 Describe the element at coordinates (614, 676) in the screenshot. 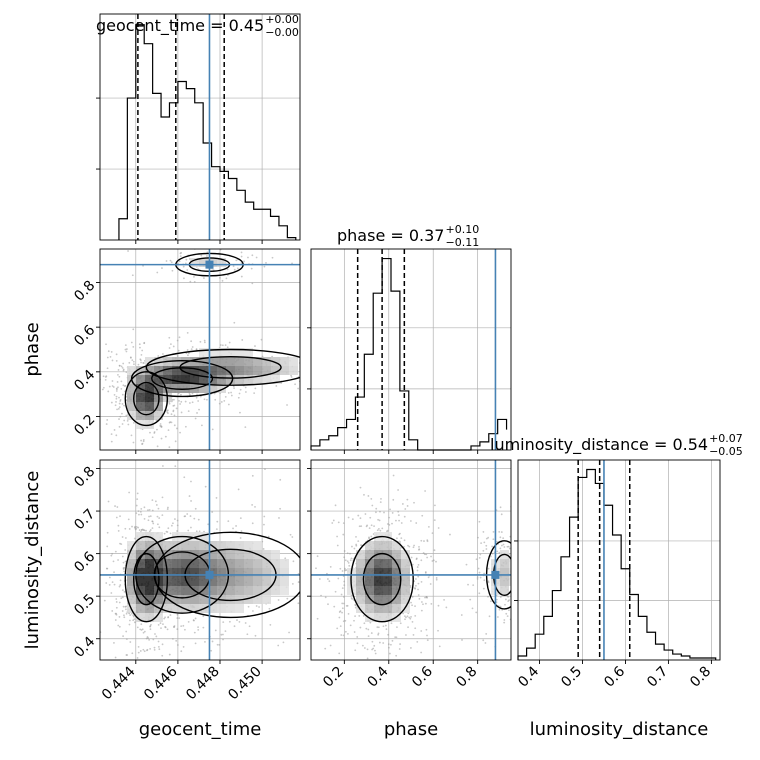

I see `tick-label-x-luminosity_distance-2: 0.6` at that location.